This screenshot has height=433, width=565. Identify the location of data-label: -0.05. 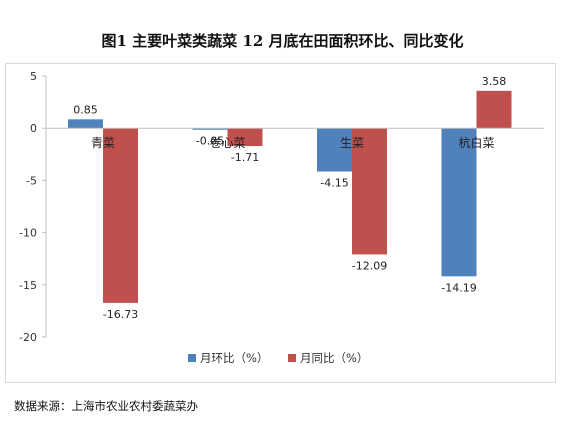
(210, 141).